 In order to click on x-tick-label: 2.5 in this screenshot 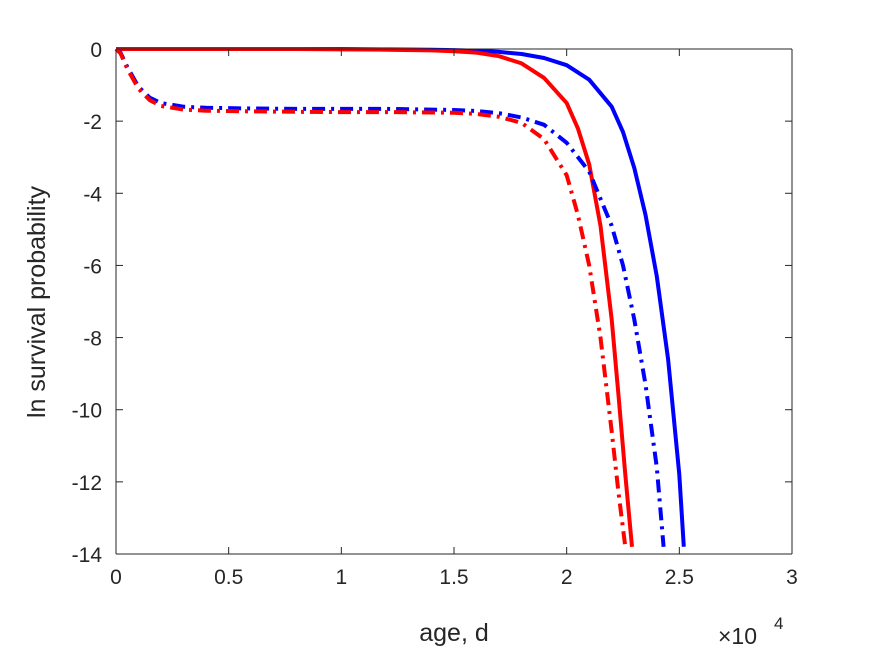, I will do `click(679, 577)`.